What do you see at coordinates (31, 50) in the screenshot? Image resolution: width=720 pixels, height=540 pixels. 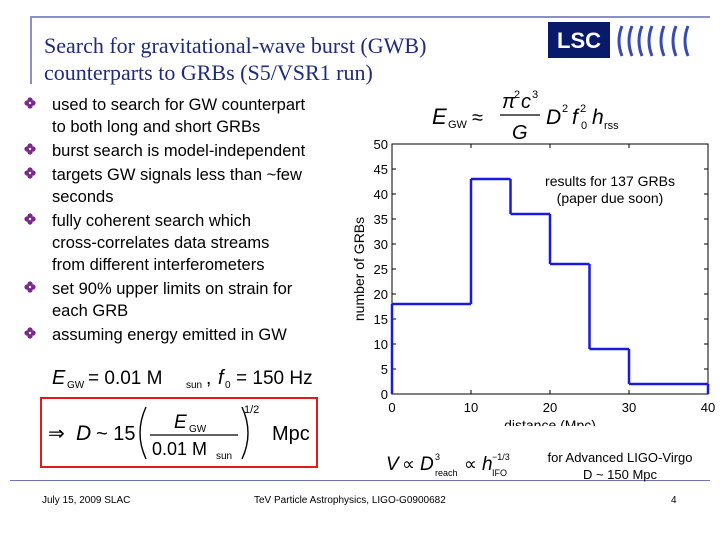 I see `slide-frame-left` at bounding box center [31, 50].